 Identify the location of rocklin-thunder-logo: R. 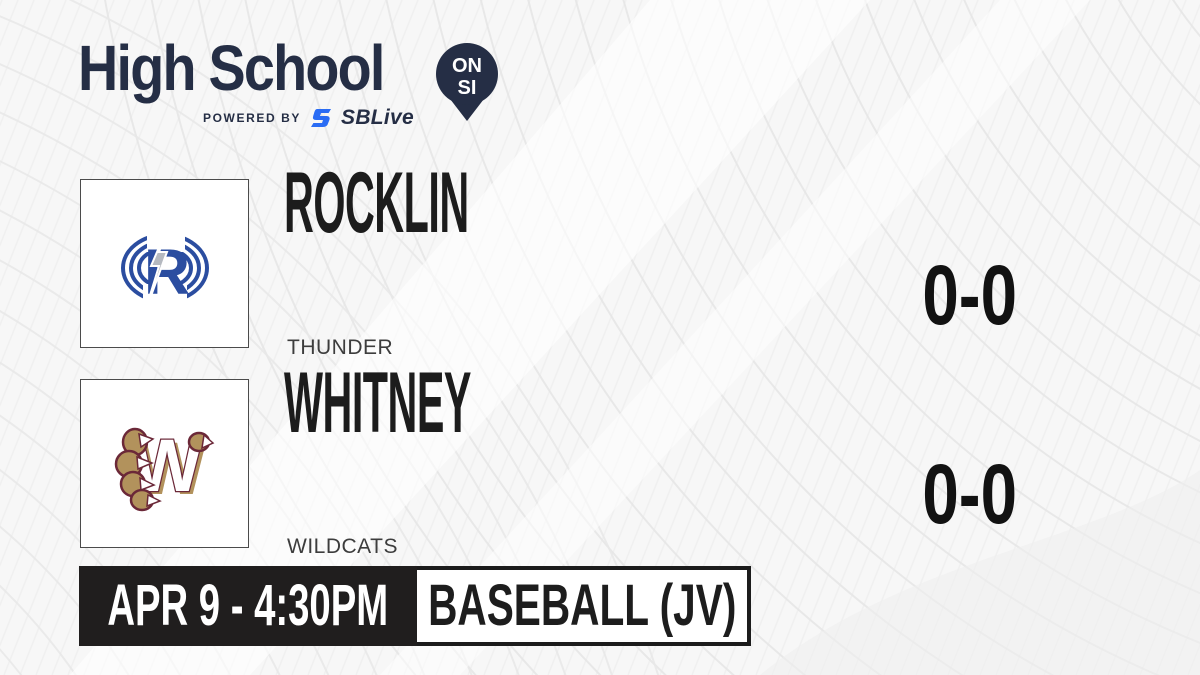
(164, 263).